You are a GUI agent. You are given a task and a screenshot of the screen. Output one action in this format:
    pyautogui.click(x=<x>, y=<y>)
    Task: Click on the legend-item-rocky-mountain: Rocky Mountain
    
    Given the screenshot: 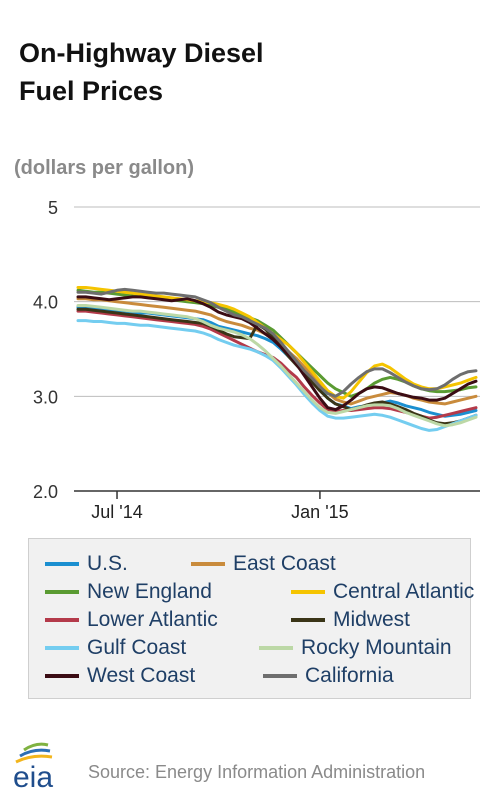 What is the action you would take?
    pyautogui.click(x=355, y=648)
    